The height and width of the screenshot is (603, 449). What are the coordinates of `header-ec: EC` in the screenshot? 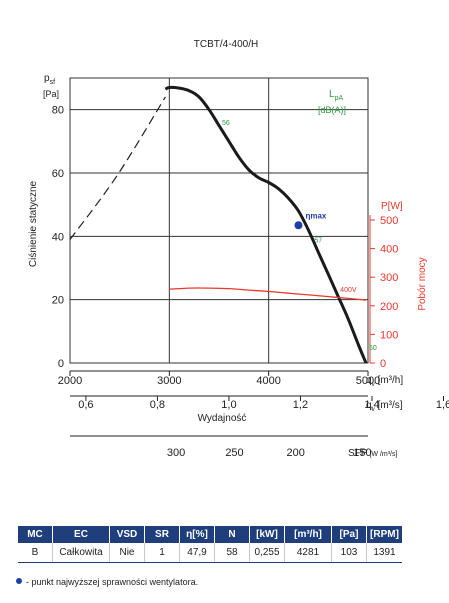 It's located at (81, 534).